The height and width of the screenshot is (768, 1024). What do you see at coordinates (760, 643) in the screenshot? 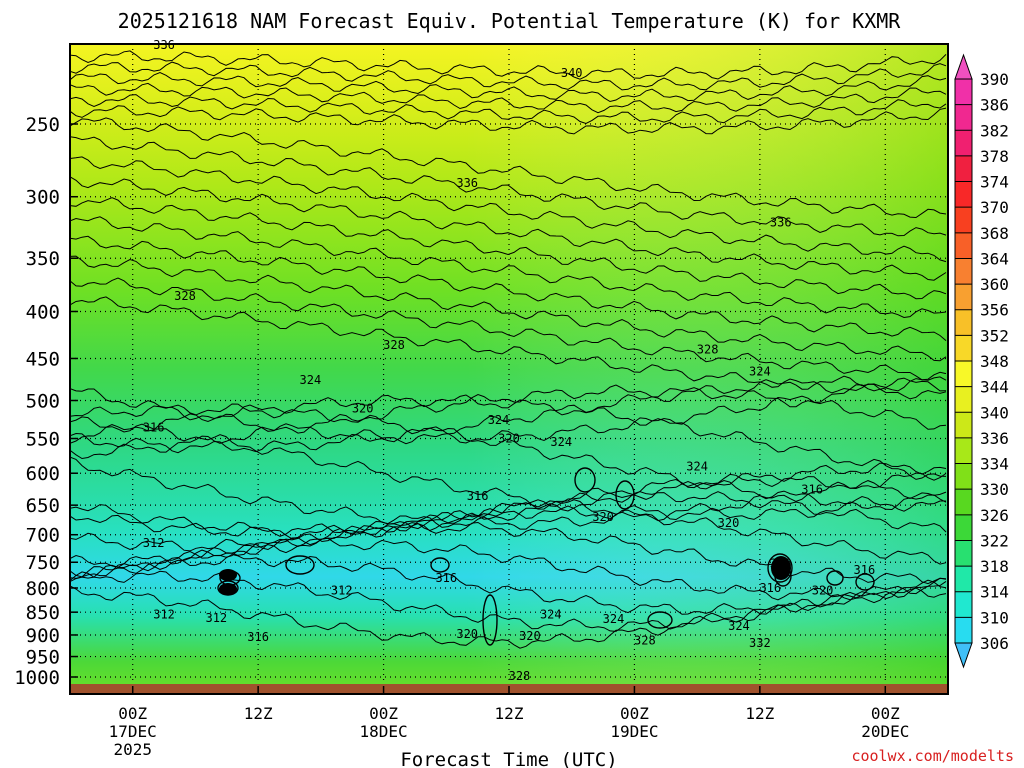
I see `contour-label: 332` at bounding box center [760, 643].